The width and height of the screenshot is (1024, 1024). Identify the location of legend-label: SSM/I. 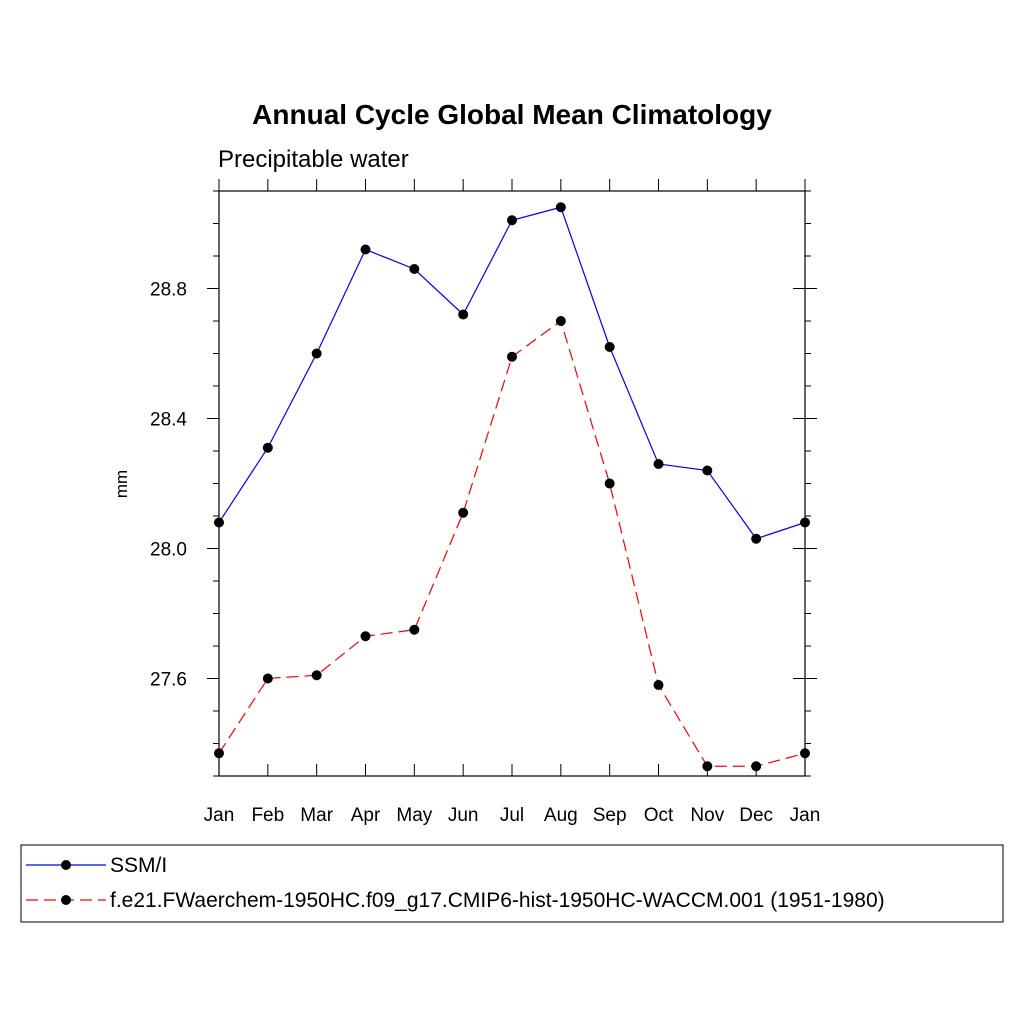
(138, 865).